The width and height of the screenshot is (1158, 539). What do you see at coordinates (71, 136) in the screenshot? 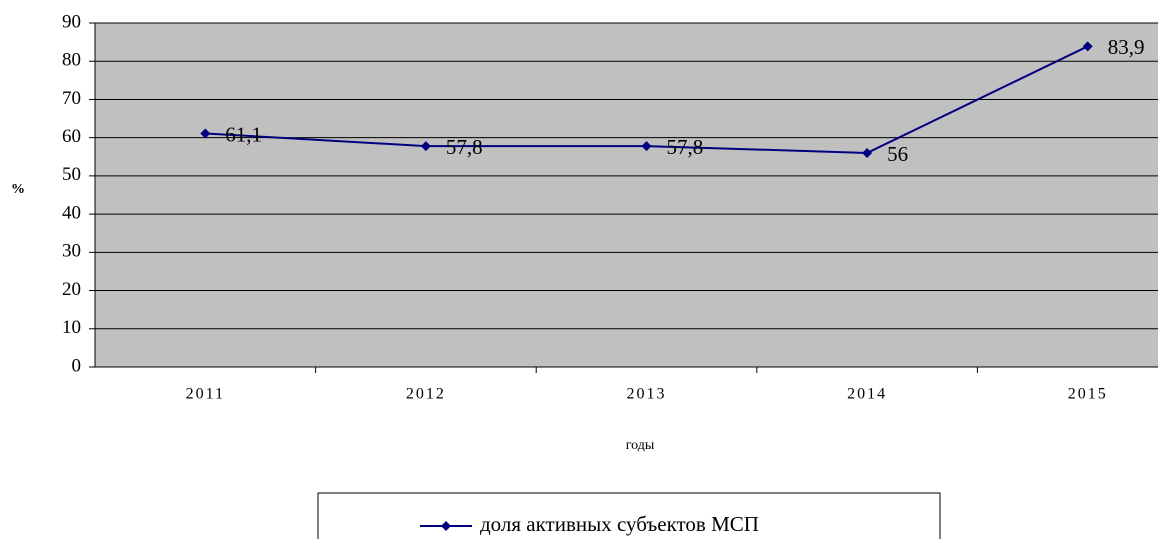
I see `y-tick-label: 60` at bounding box center [71, 136].